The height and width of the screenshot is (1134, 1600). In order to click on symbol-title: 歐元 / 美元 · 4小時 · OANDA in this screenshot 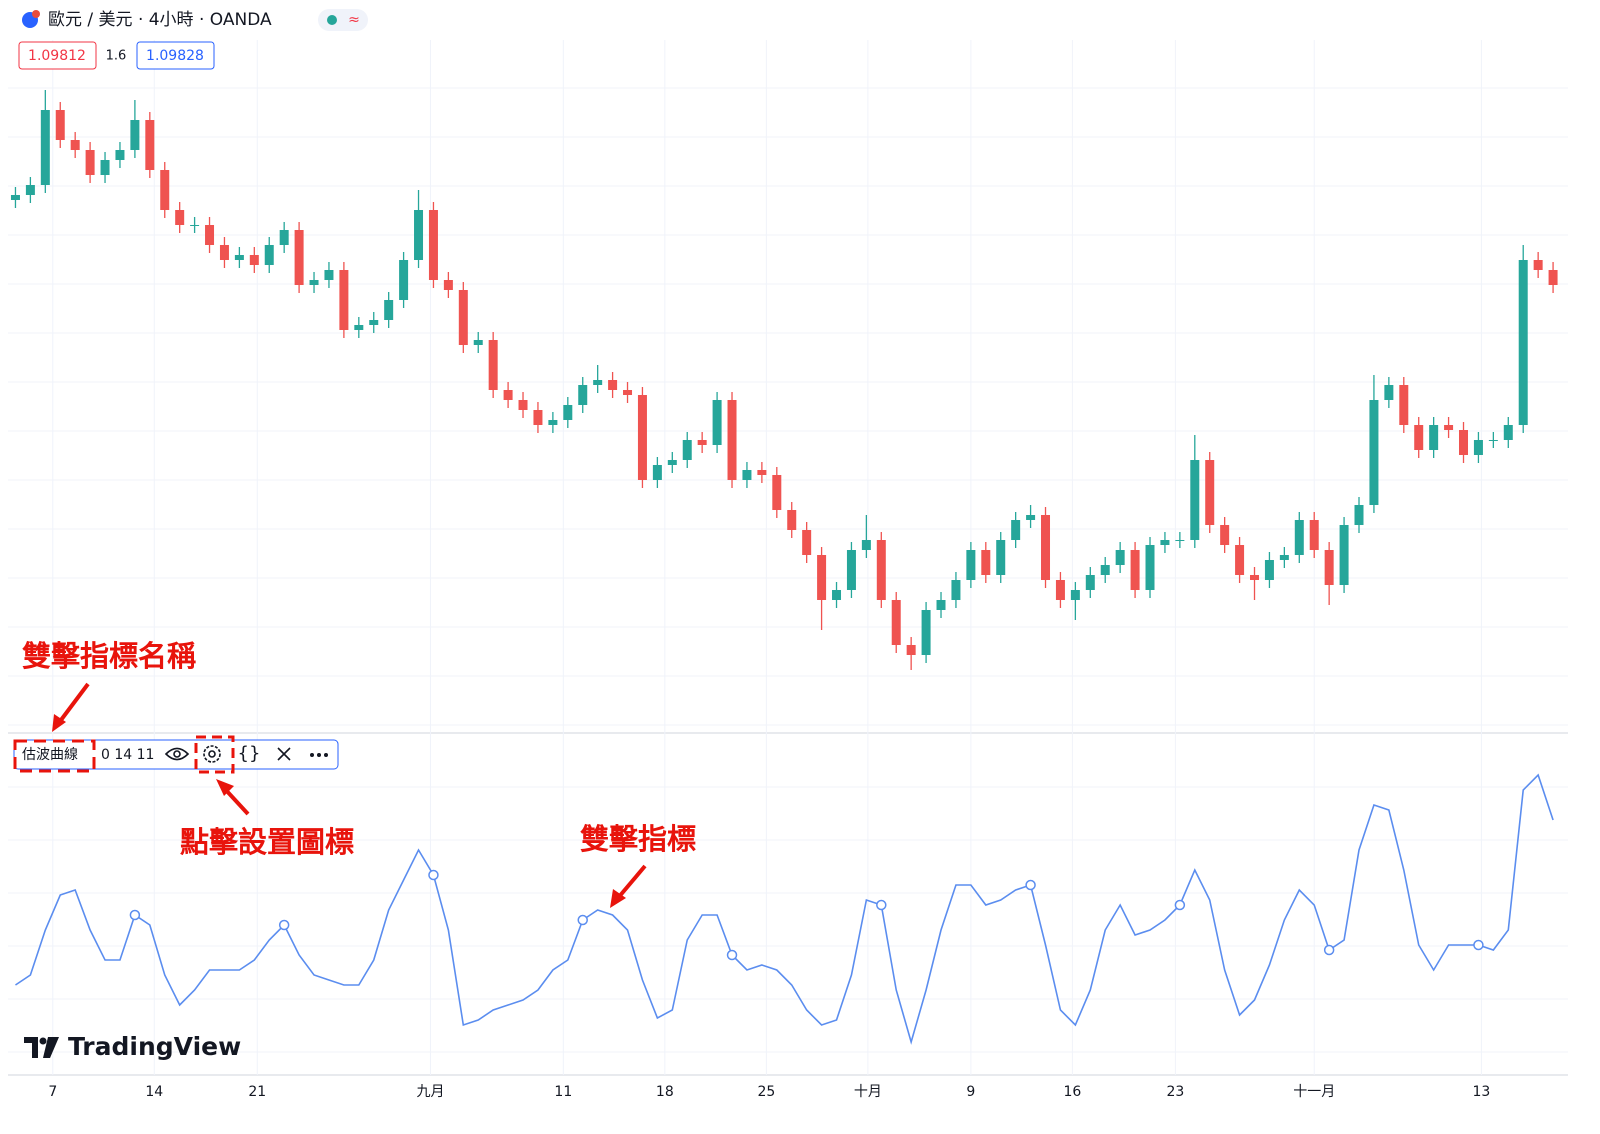, I will do `click(160, 20)`.